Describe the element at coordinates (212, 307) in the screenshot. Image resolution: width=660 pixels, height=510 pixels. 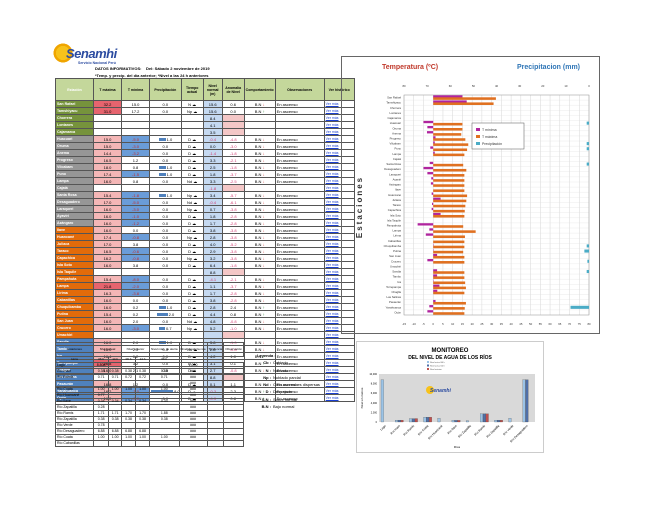
I see `level-cell: 2.8` at that location.